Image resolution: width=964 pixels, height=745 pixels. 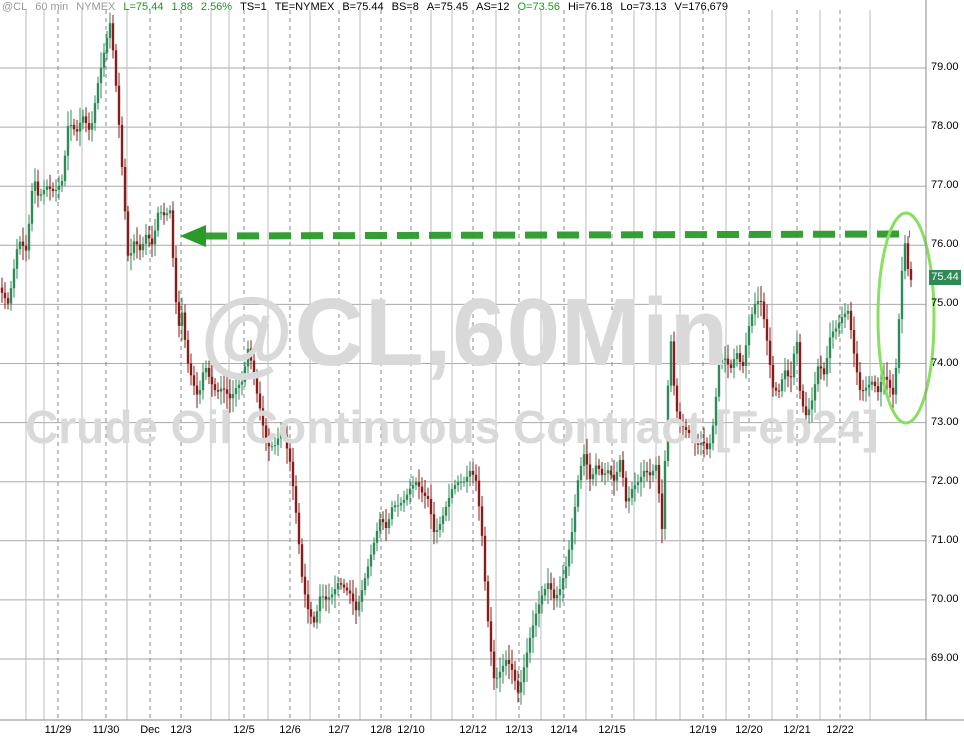 What do you see at coordinates (304, 7) in the screenshot?
I see `header-te: TE=NYMEX` at bounding box center [304, 7].